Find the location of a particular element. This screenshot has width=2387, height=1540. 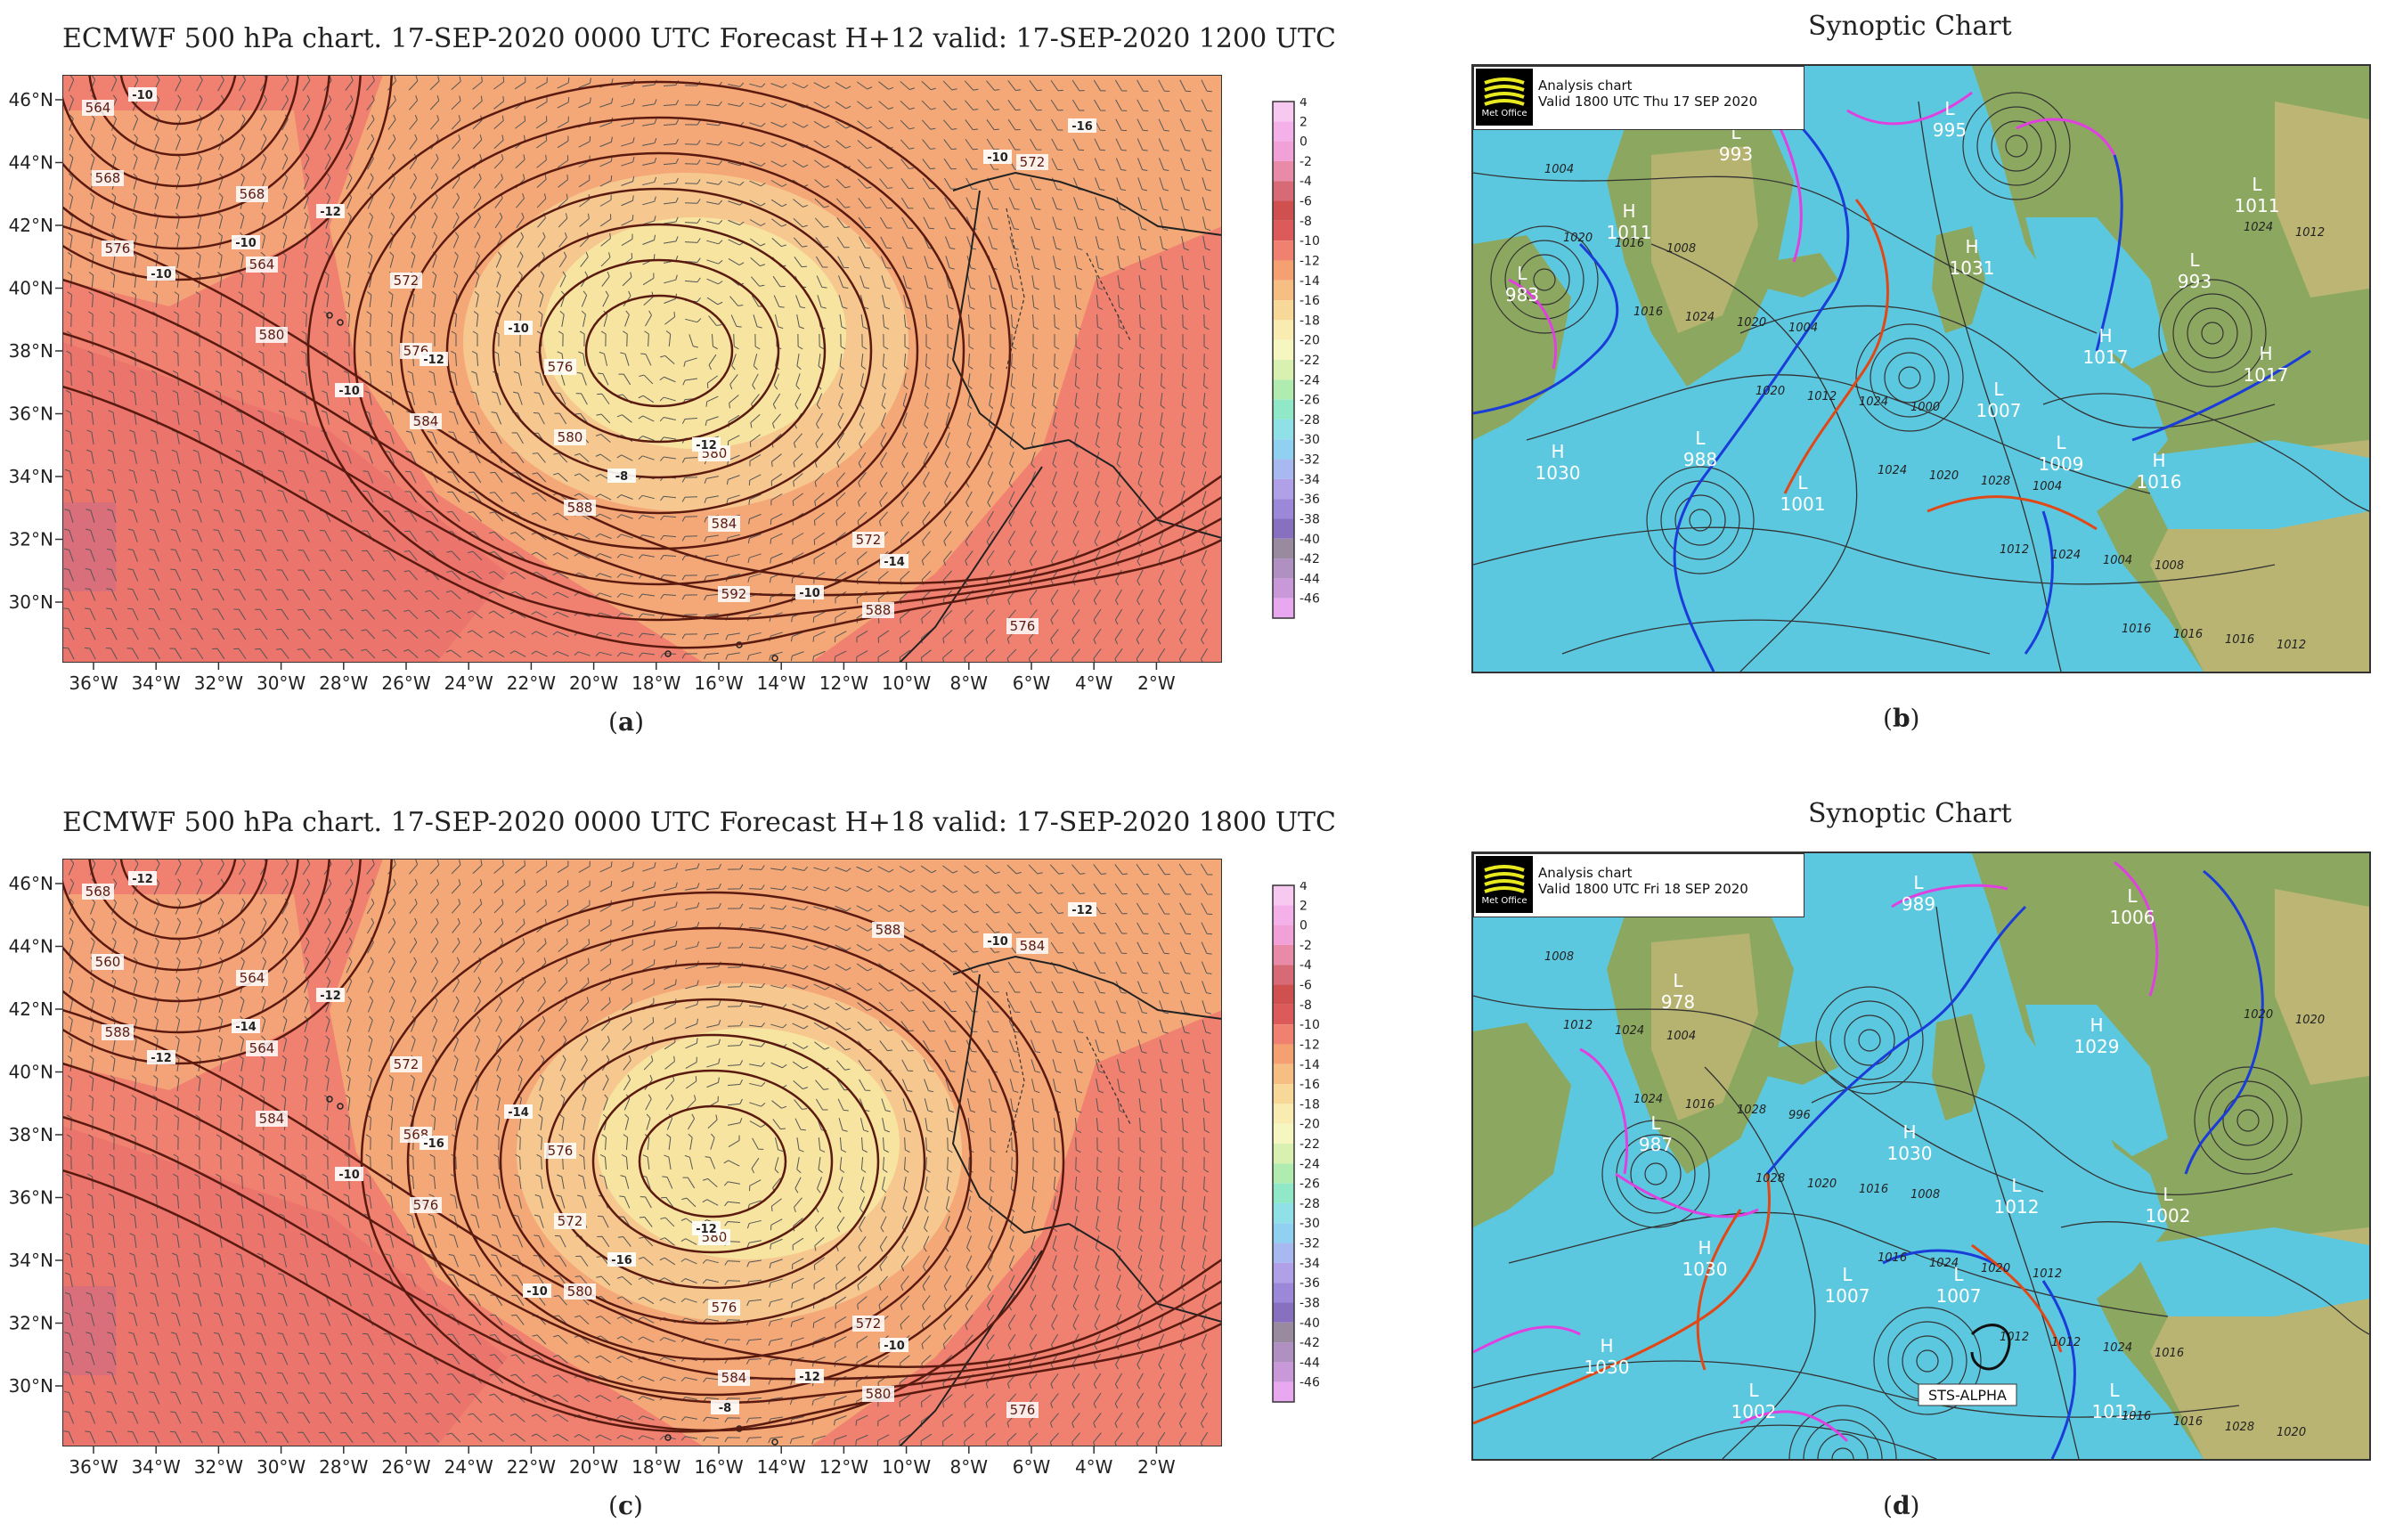

svg-text: -16 is located at coordinates (433, 1144).